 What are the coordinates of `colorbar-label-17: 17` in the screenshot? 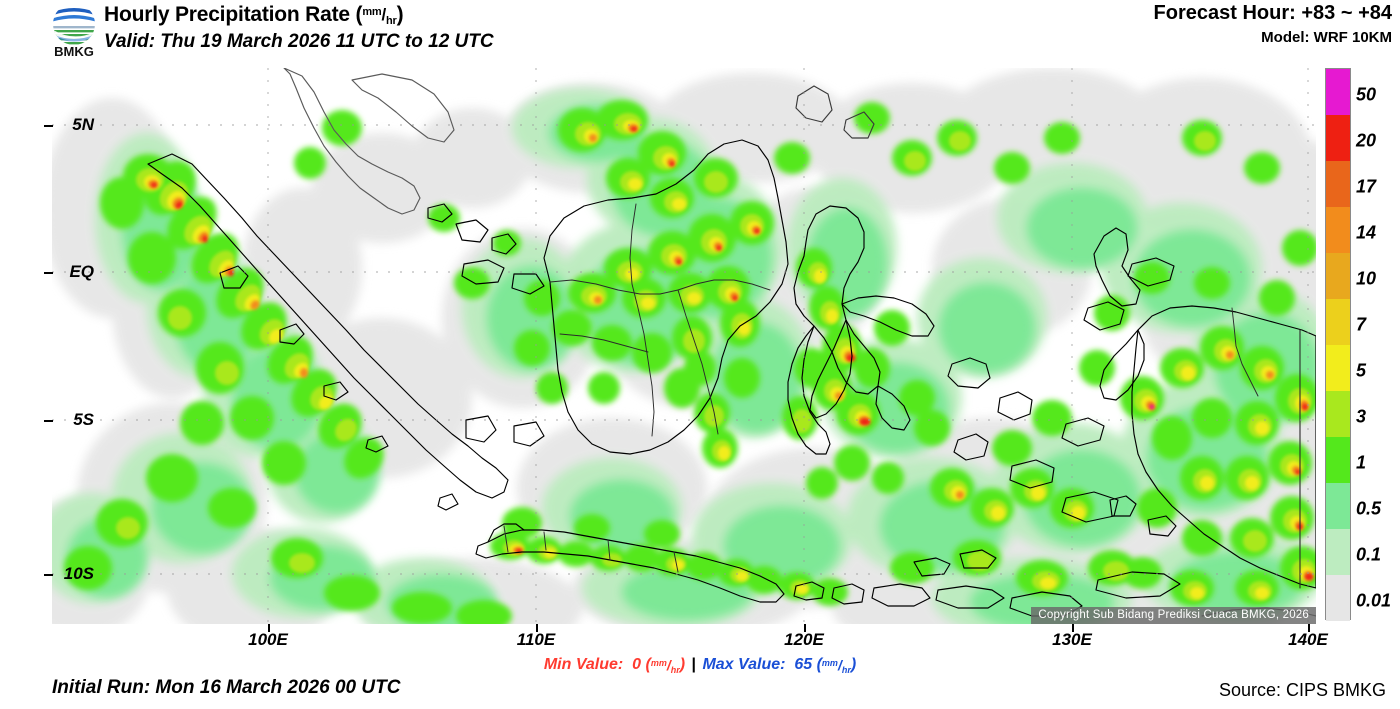 It's located at (1366, 186).